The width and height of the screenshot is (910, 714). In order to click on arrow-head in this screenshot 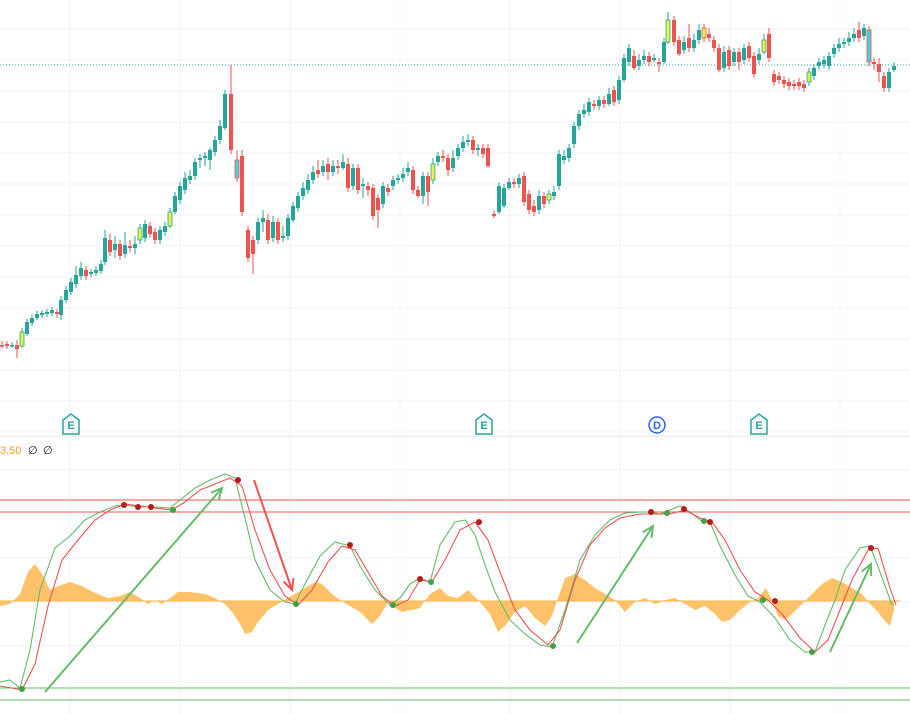, I will do `click(867, 569)`.